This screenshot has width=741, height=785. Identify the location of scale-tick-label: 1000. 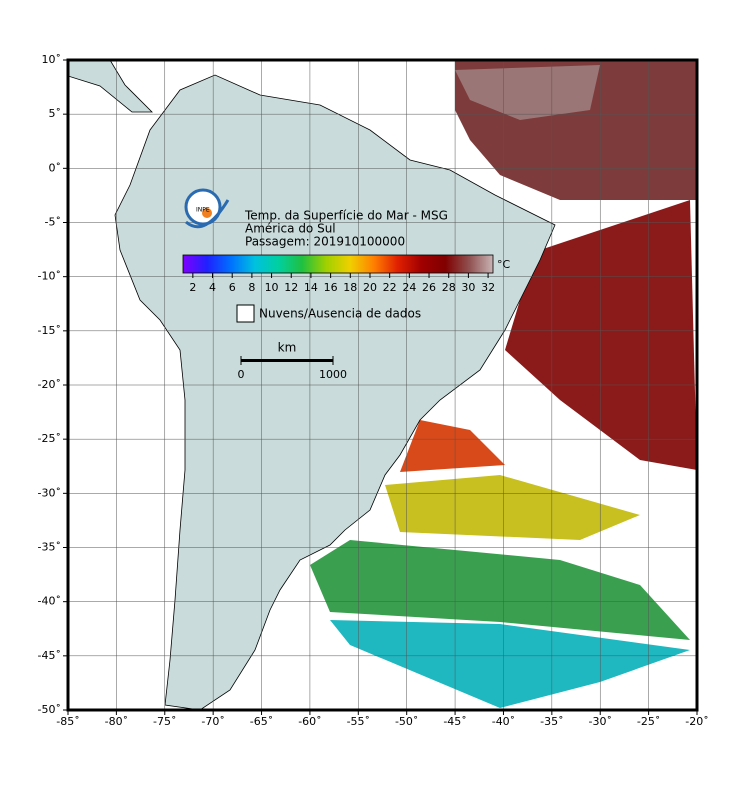
(333, 374).